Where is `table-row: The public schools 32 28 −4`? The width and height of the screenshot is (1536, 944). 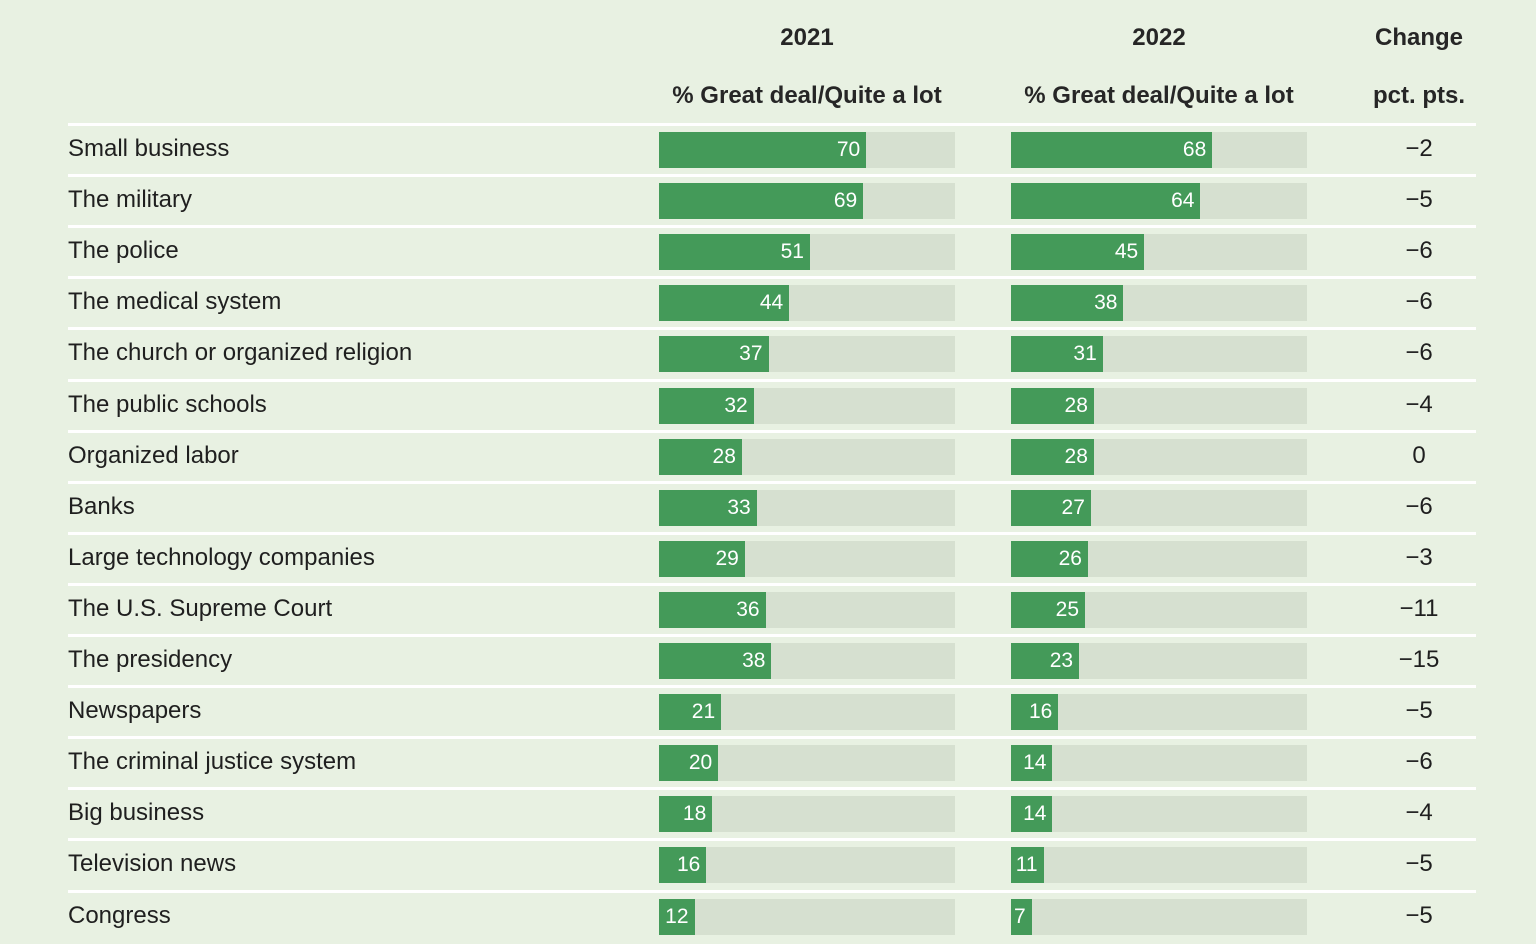
table-row: The public schools 32 28 −4 is located at coordinates (768, 406).